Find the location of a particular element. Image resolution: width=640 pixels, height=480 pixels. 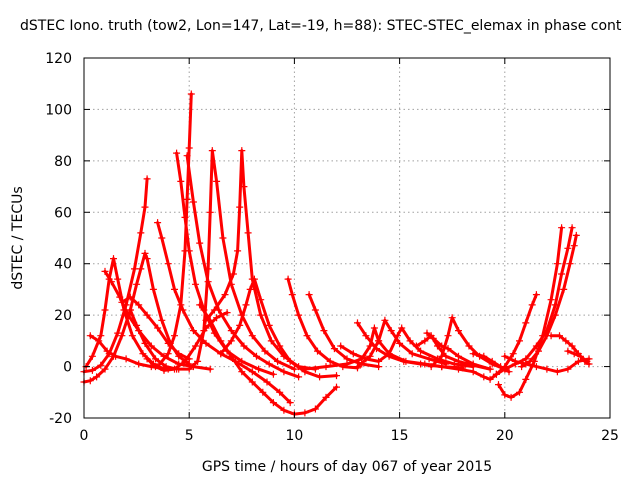

y-tick-label: 80 is located at coordinates (63, 162).